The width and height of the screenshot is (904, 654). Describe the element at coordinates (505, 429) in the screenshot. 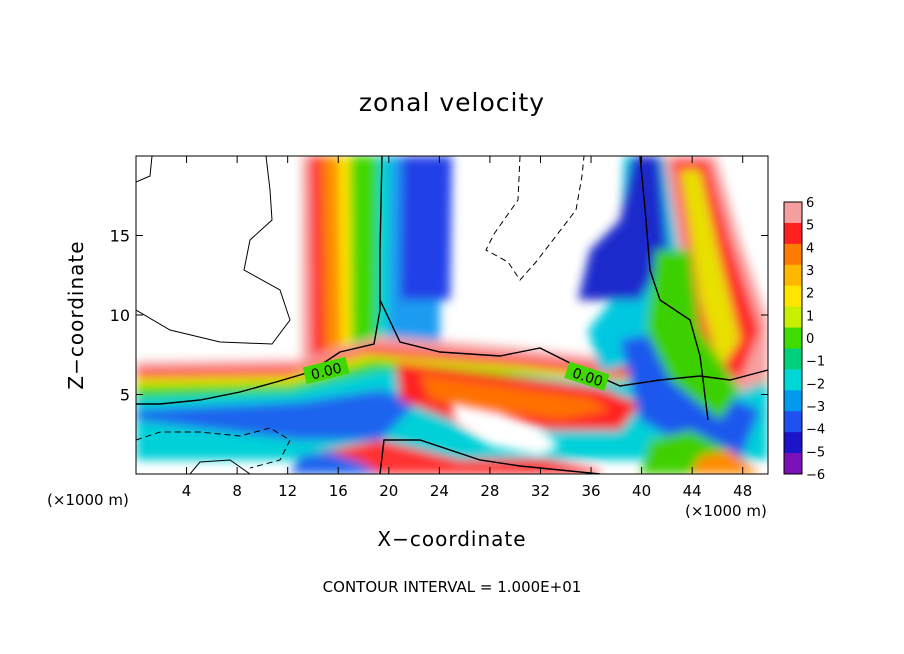

I see `white-pocket` at that location.